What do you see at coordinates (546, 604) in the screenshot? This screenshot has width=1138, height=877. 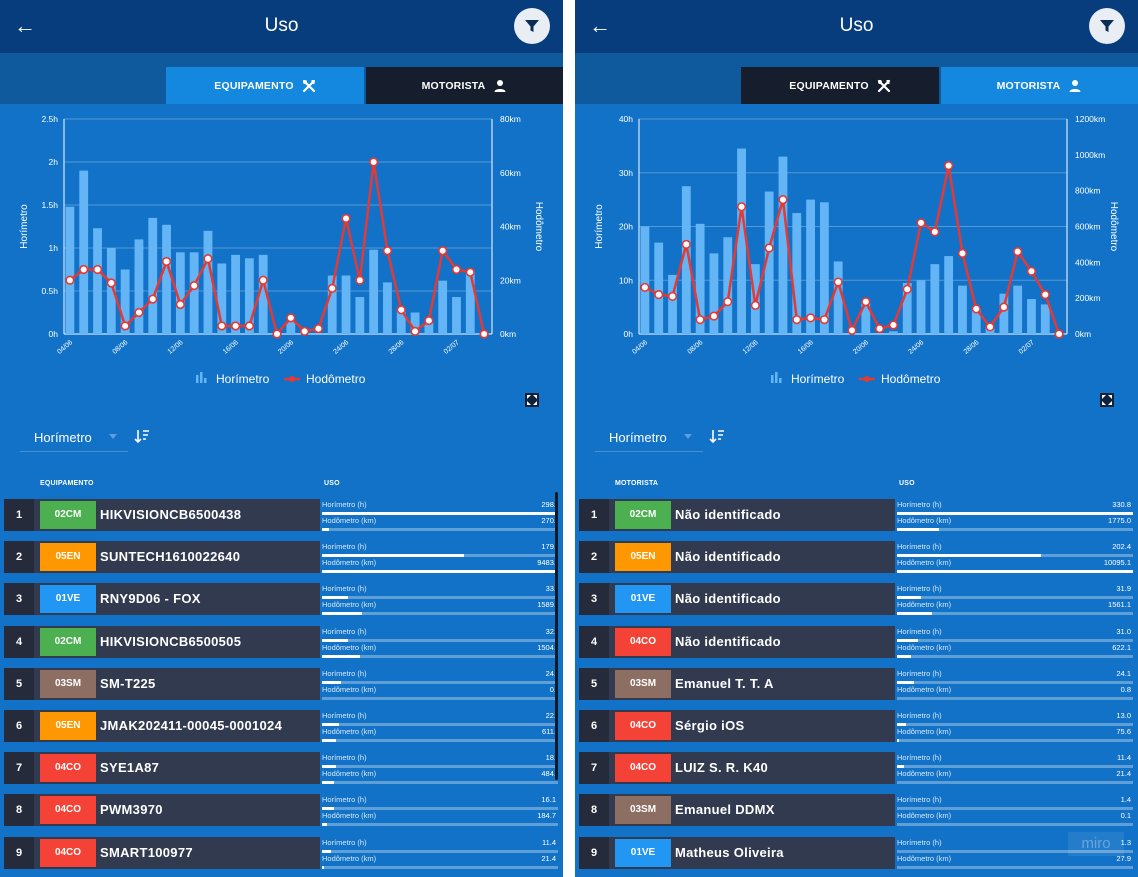 I see `metric-value: 1589.` at bounding box center [546, 604].